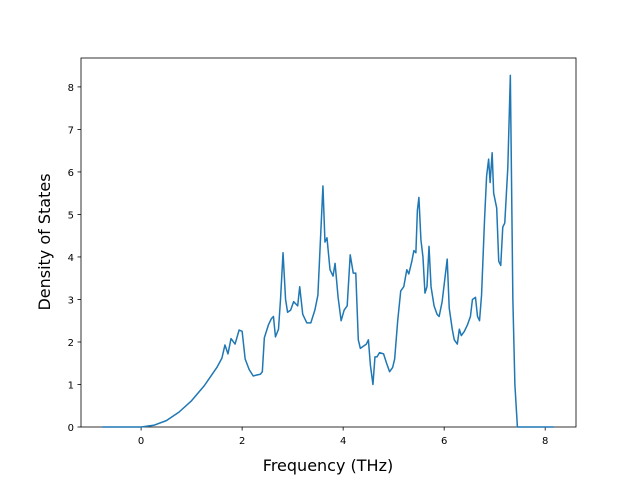 The width and height of the screenshot is (640, 480). What do you see at coordinates (71, 343) in the screenshot?
I see `y-tick-label: 2` at bounding box center [71, 343].